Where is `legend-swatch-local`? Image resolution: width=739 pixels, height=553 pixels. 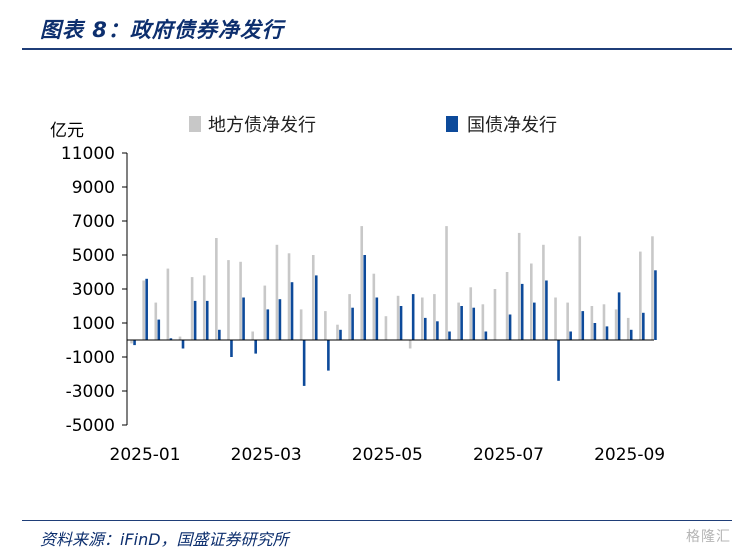
legend-swatch-local is located at coordinates (195, 124).